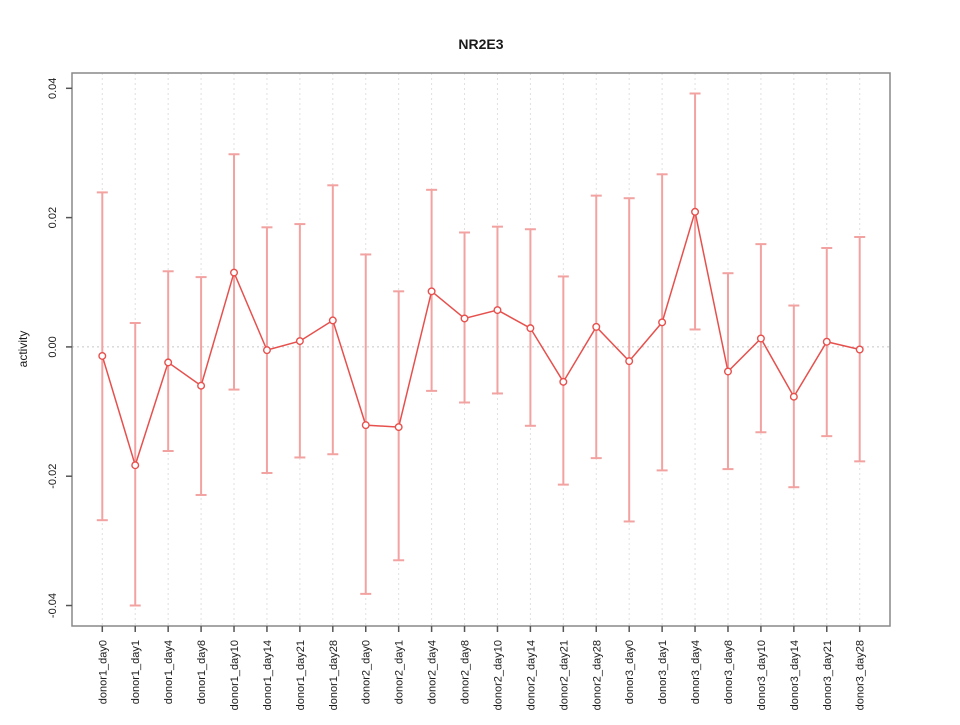  I want to click on x-tick-label: donor1_day14, so click(268, 675).